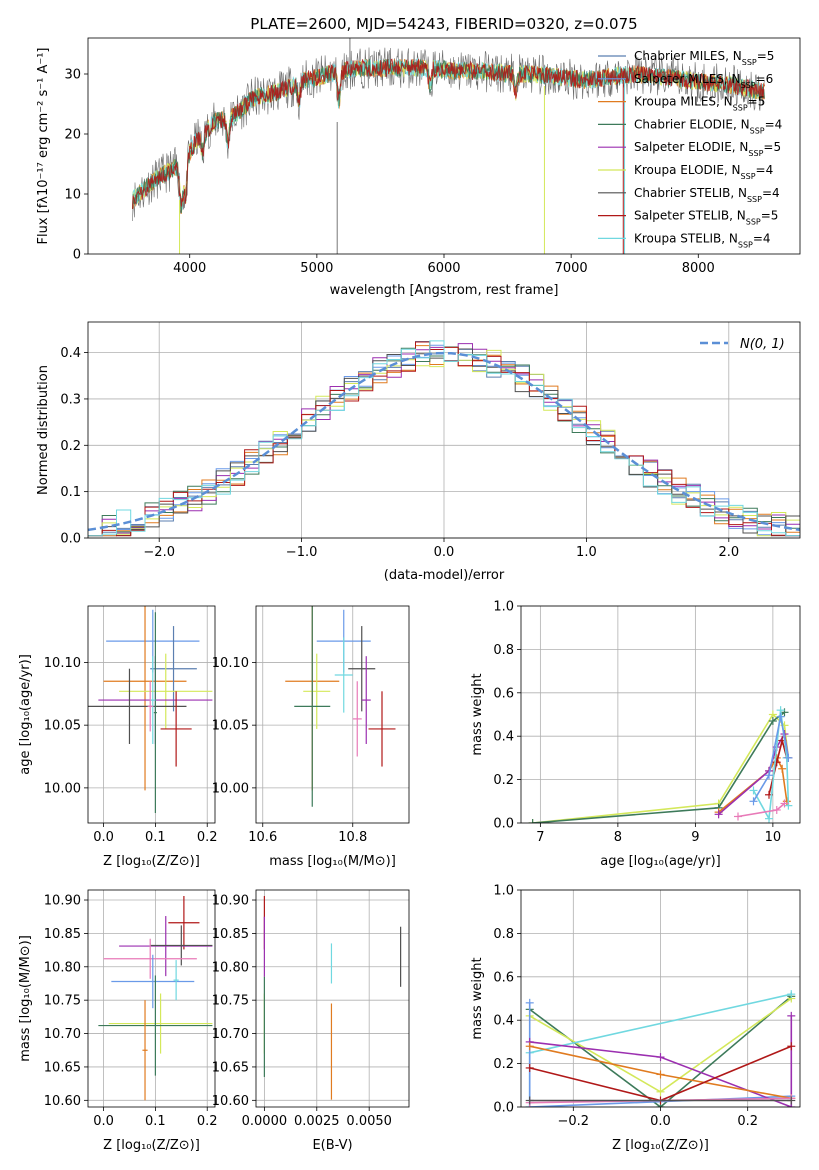 This screenshot has height=1170, width=819. Describe the element at coordinates (262, 837) in the screenshot. I see `x-tick-label: 10.6` at that location.